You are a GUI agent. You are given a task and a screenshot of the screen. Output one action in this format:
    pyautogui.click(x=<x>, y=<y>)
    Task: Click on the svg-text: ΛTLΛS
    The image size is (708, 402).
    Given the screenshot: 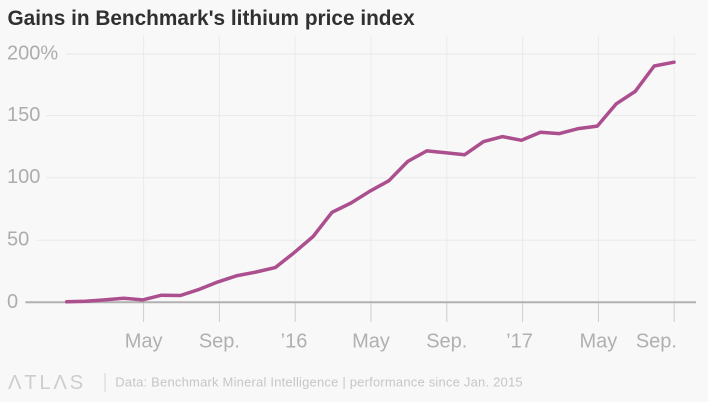 What is the action you would take?
    pyautogui.click(x=47, y=383)
    